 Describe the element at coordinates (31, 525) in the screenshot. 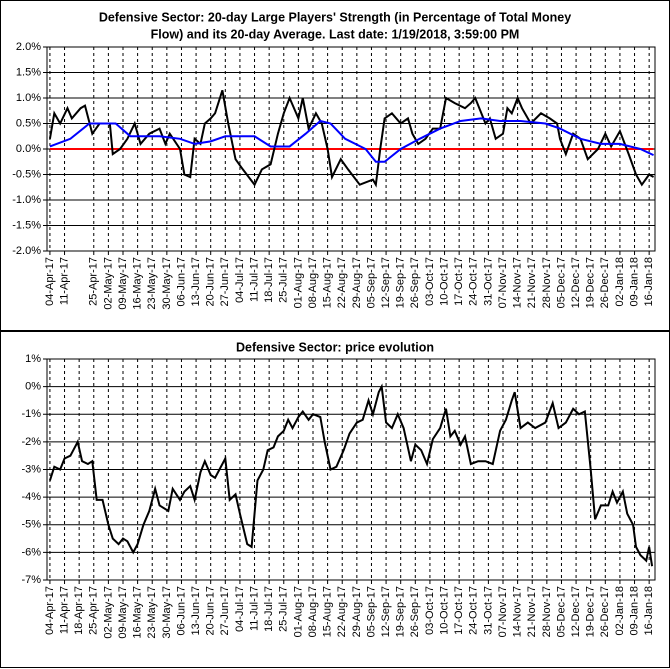

I see `y-tick-label: -5%` at that location.